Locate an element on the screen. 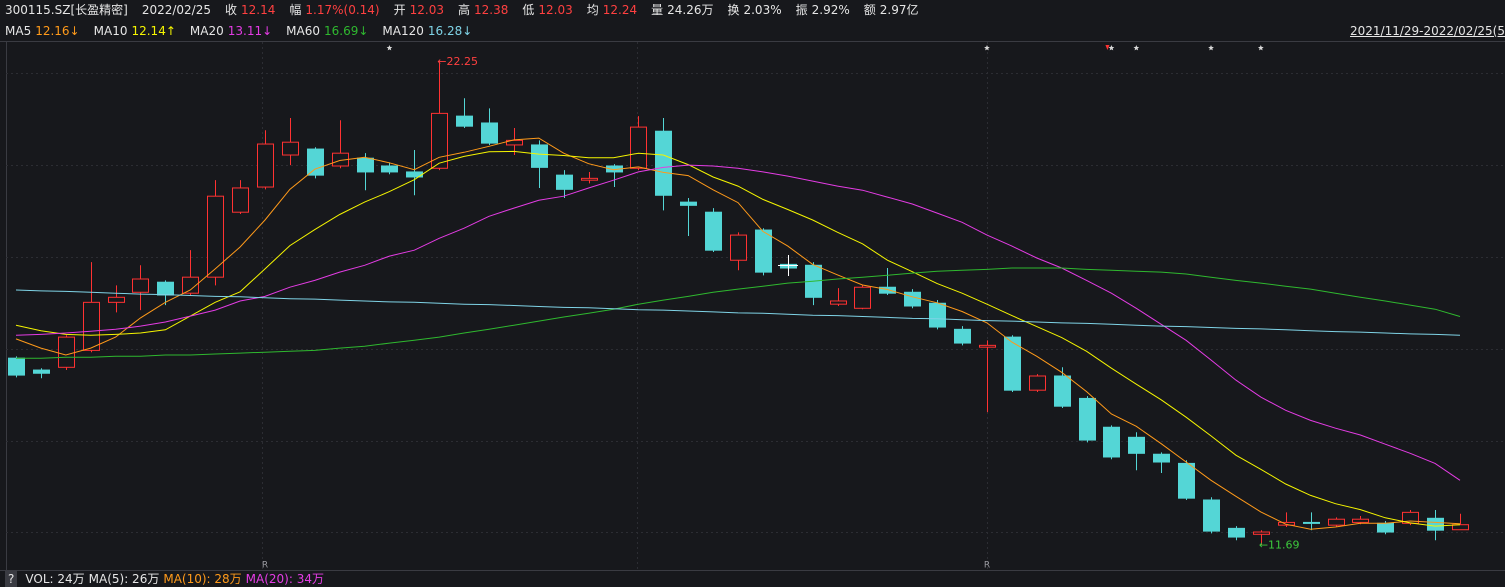 The image size is (1505, 587). volume-item: MA(20): 34万 is located at coordinates (284, 579).